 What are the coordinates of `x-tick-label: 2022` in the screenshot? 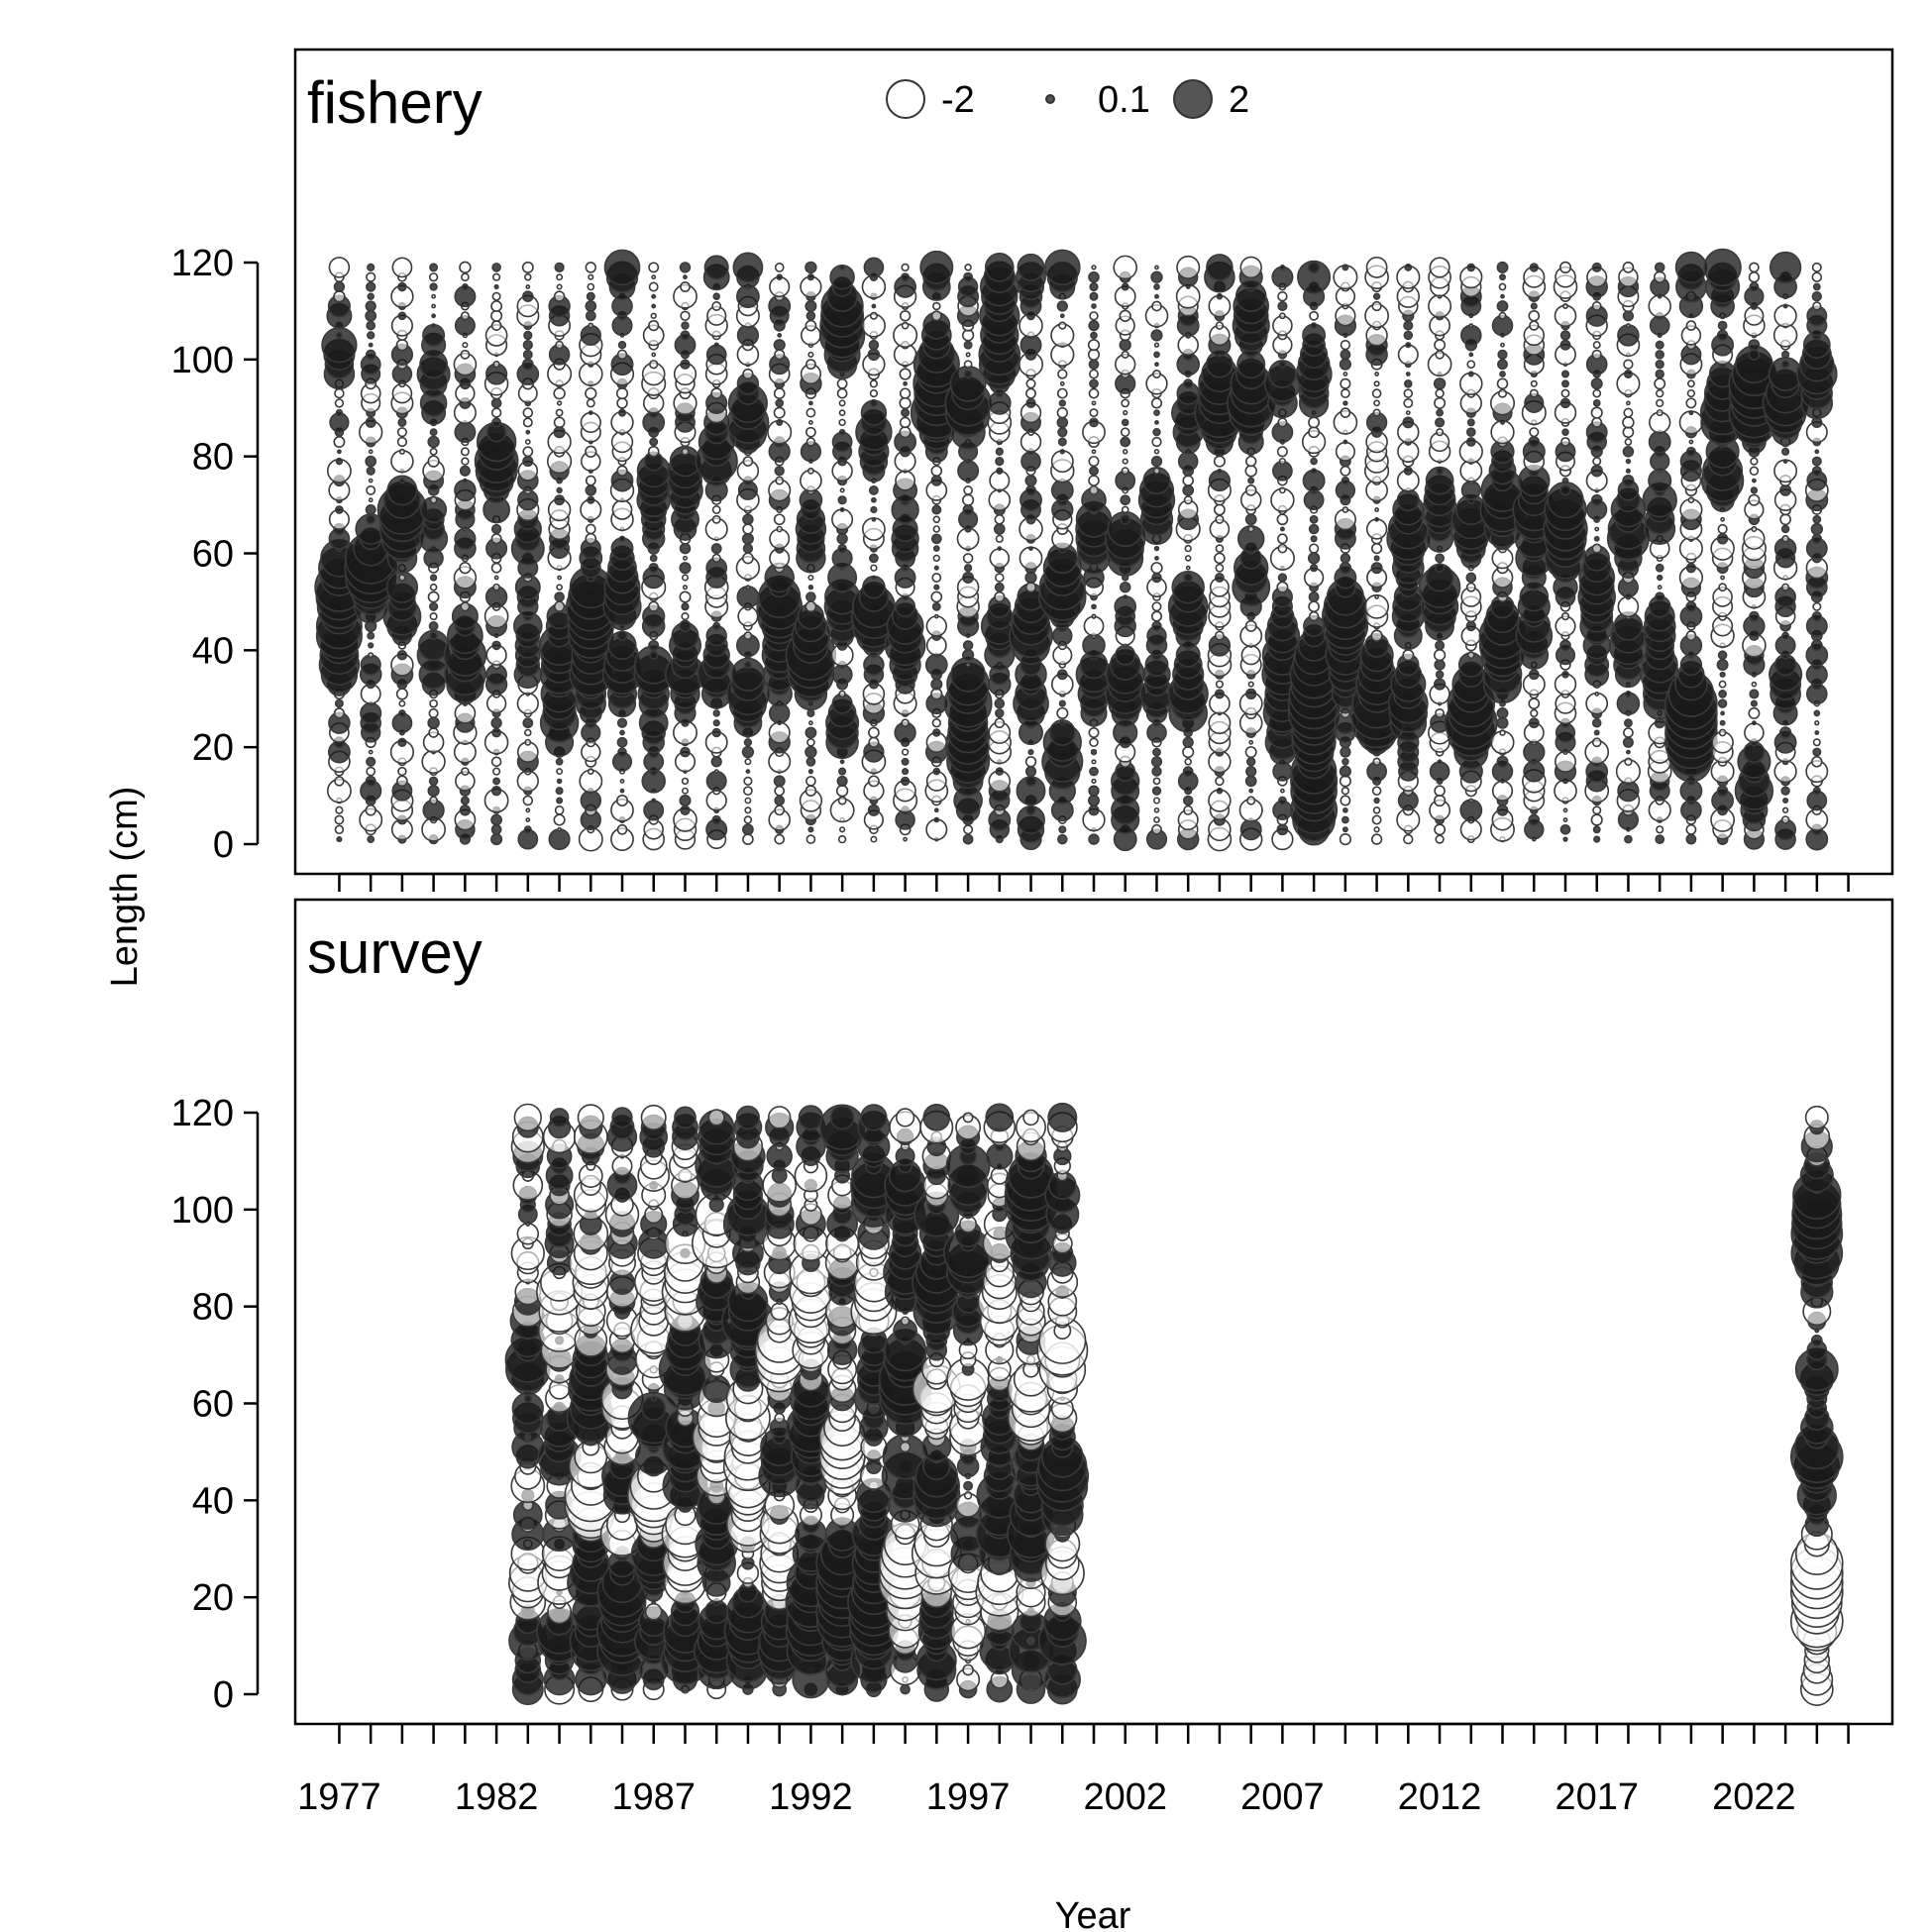 It's located at (1754, 1797).